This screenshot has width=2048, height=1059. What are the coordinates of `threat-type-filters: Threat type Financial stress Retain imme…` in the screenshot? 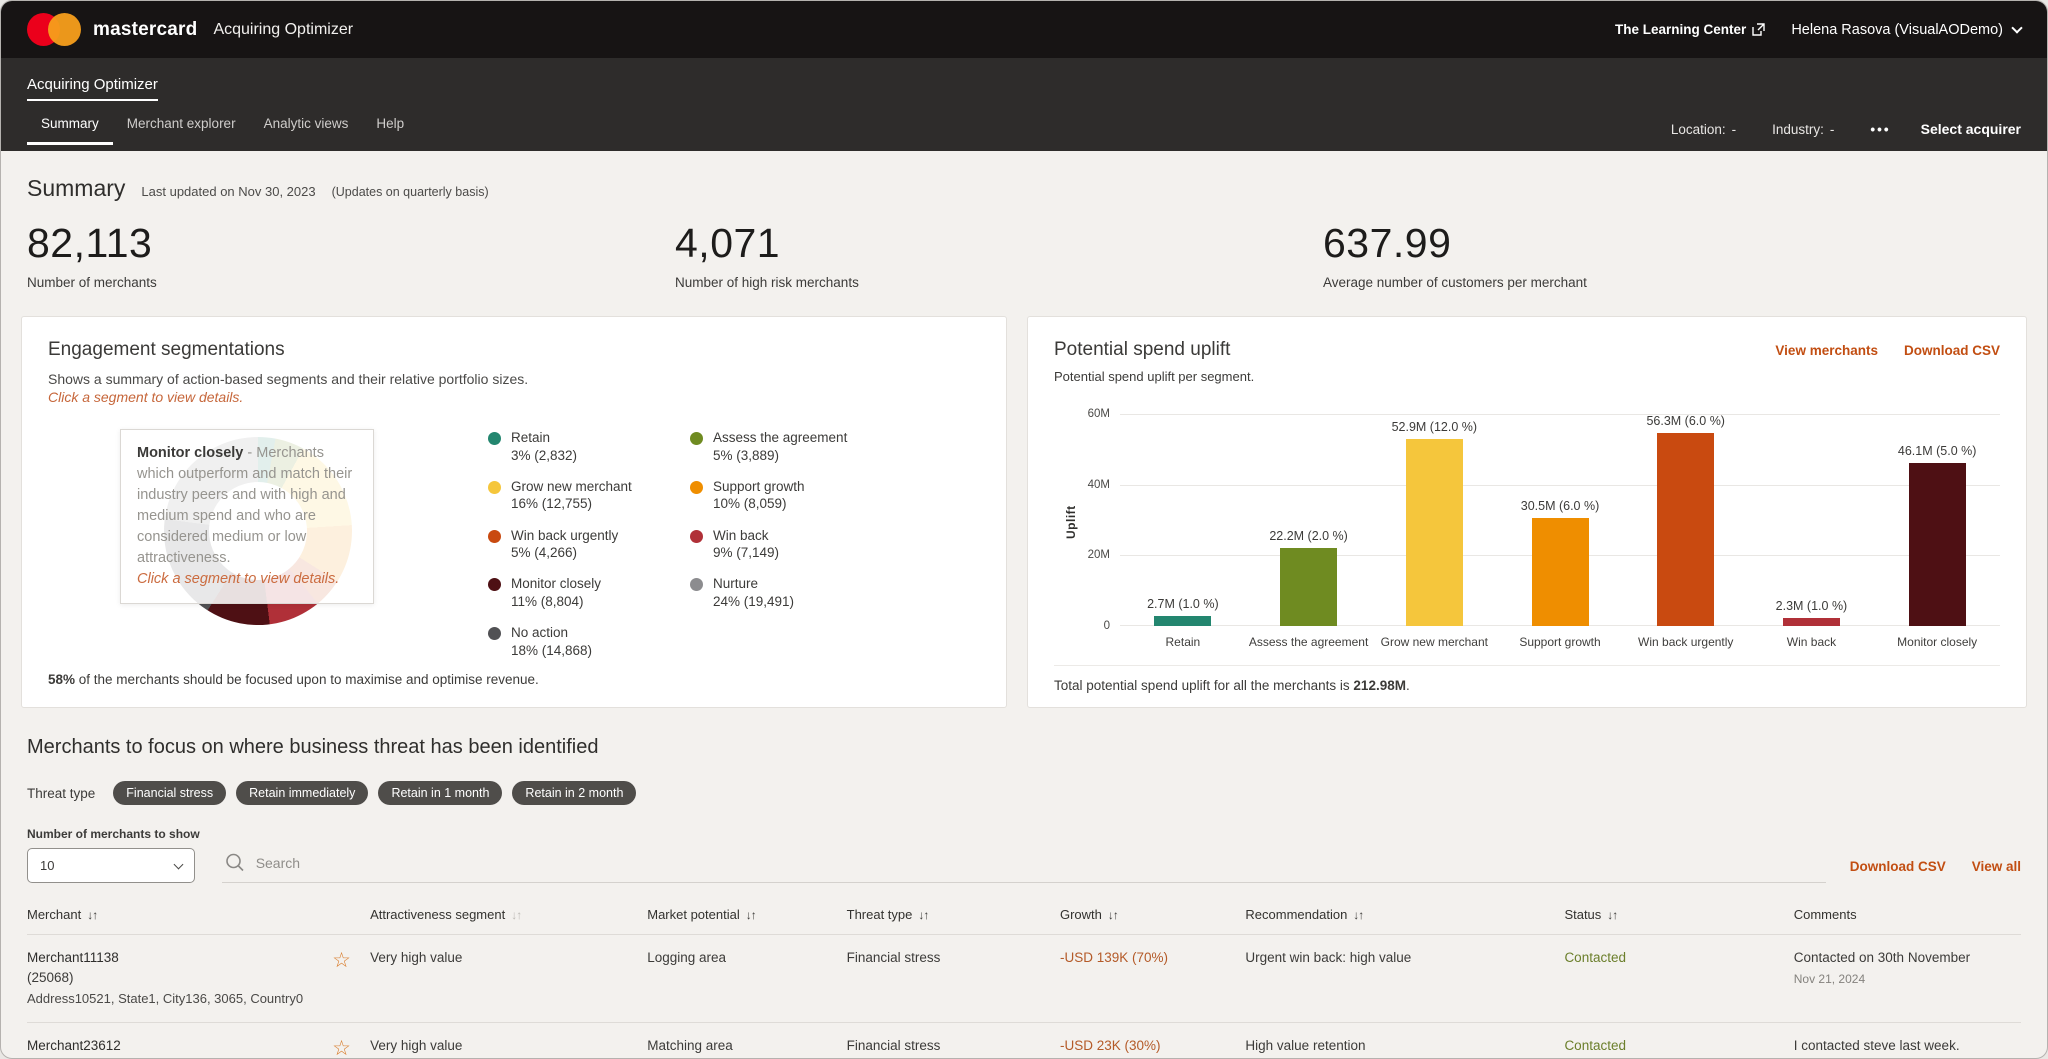 It's located at (1024, 793).